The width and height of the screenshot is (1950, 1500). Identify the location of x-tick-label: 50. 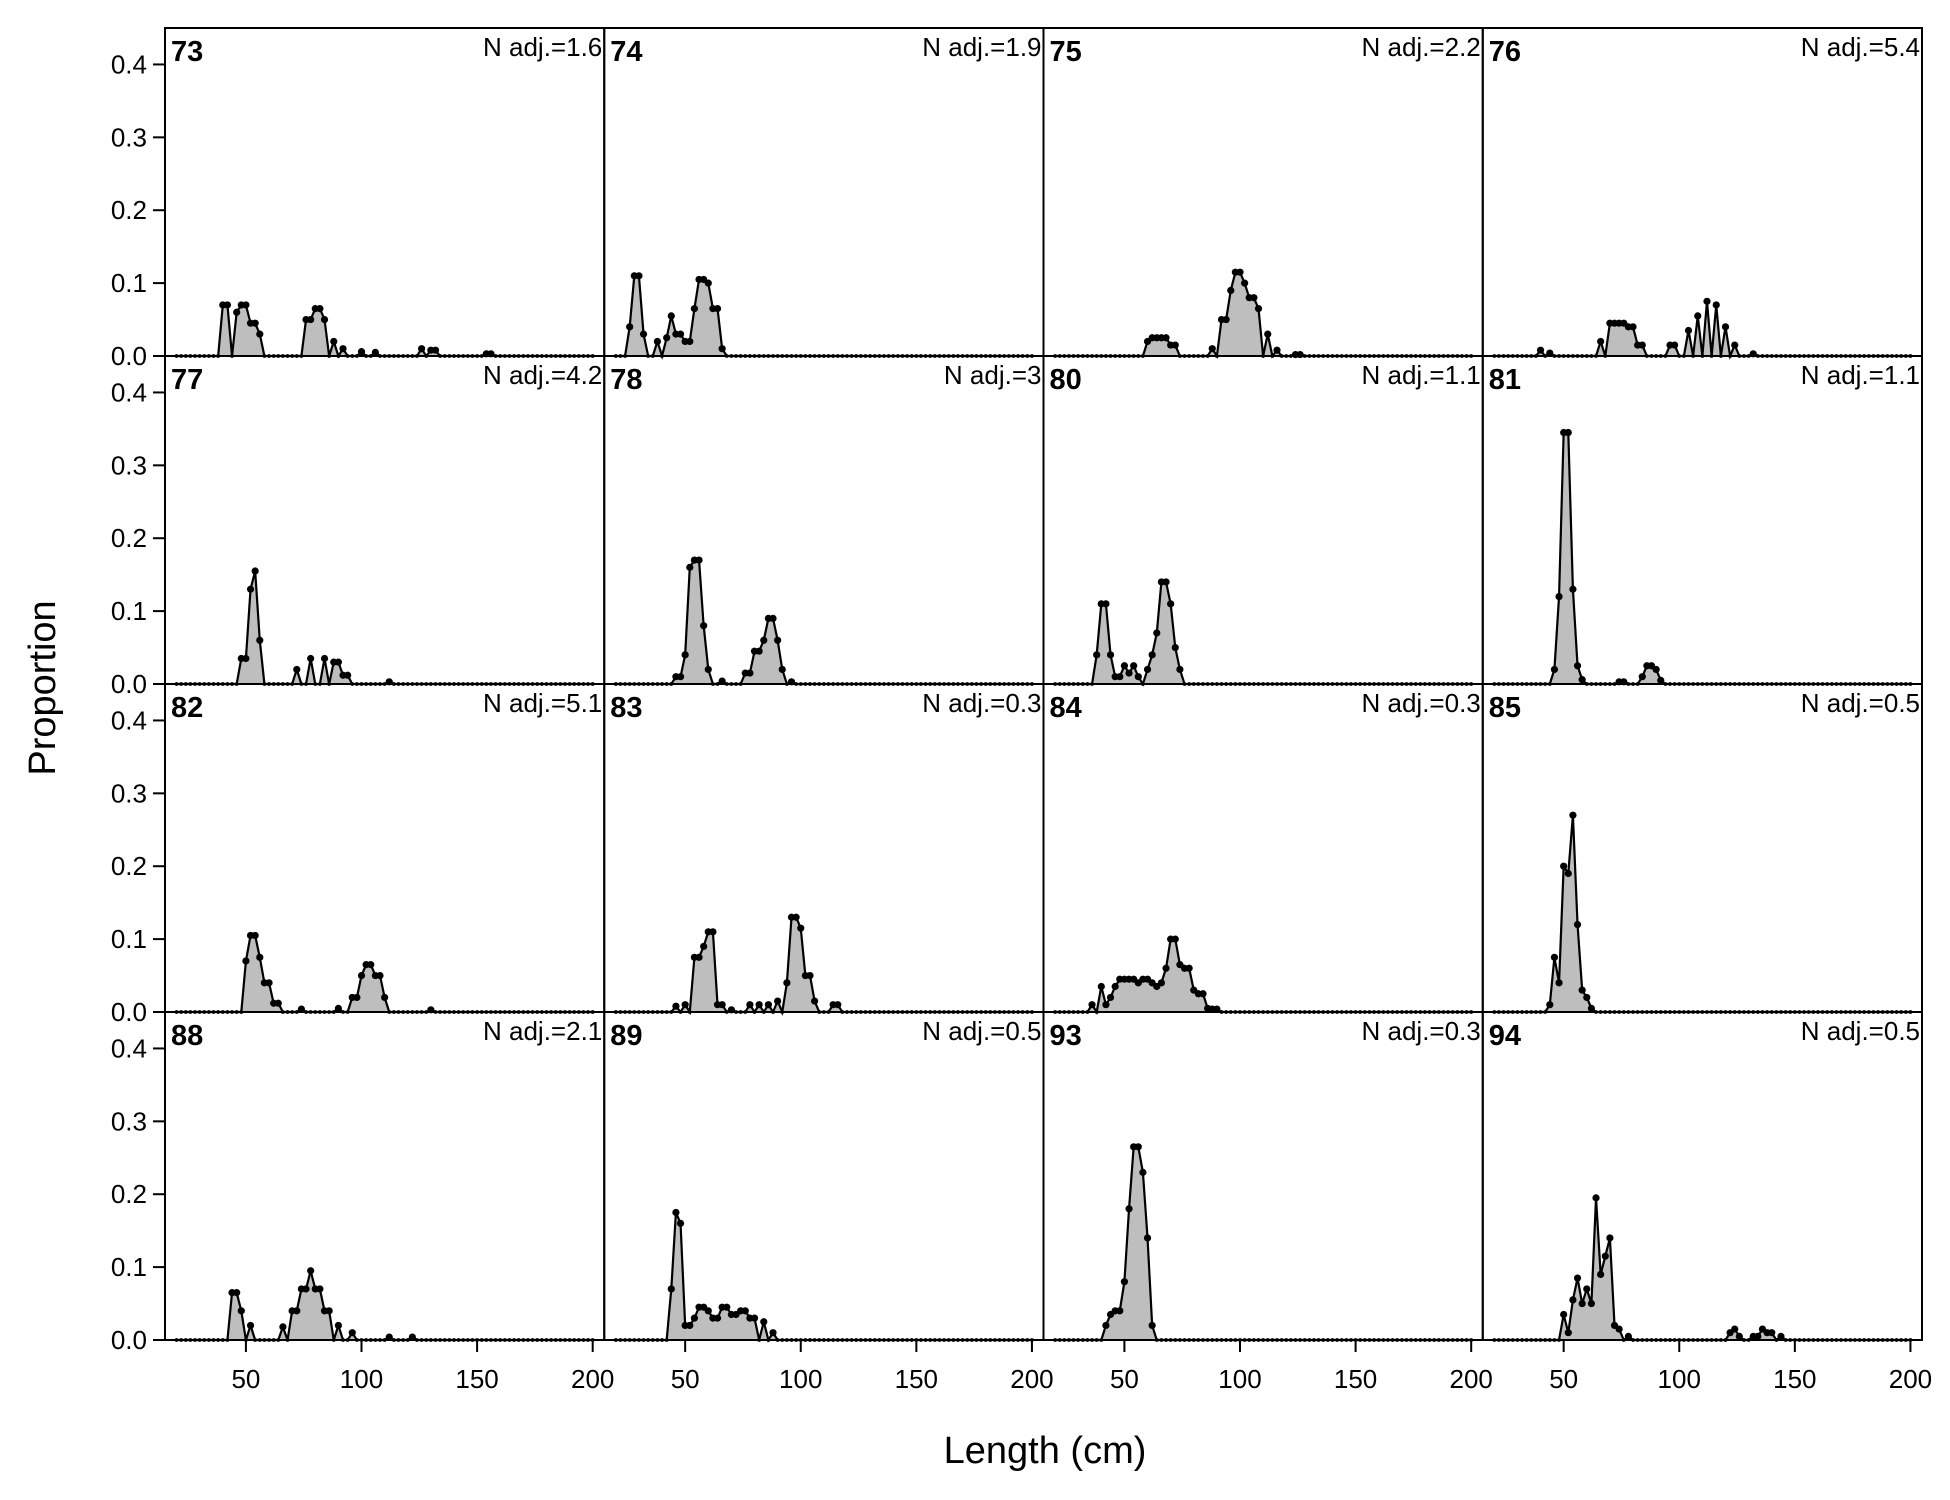
(245, 1379).